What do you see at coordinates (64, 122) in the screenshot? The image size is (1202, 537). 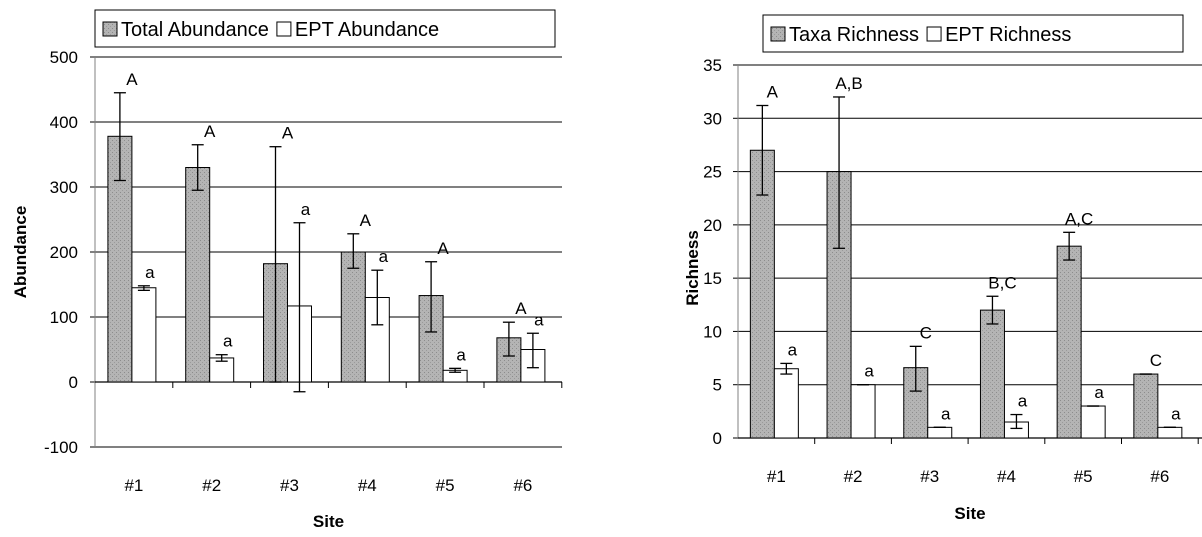 I see `y-tick-label: 400` at bounding box center [64, 122].